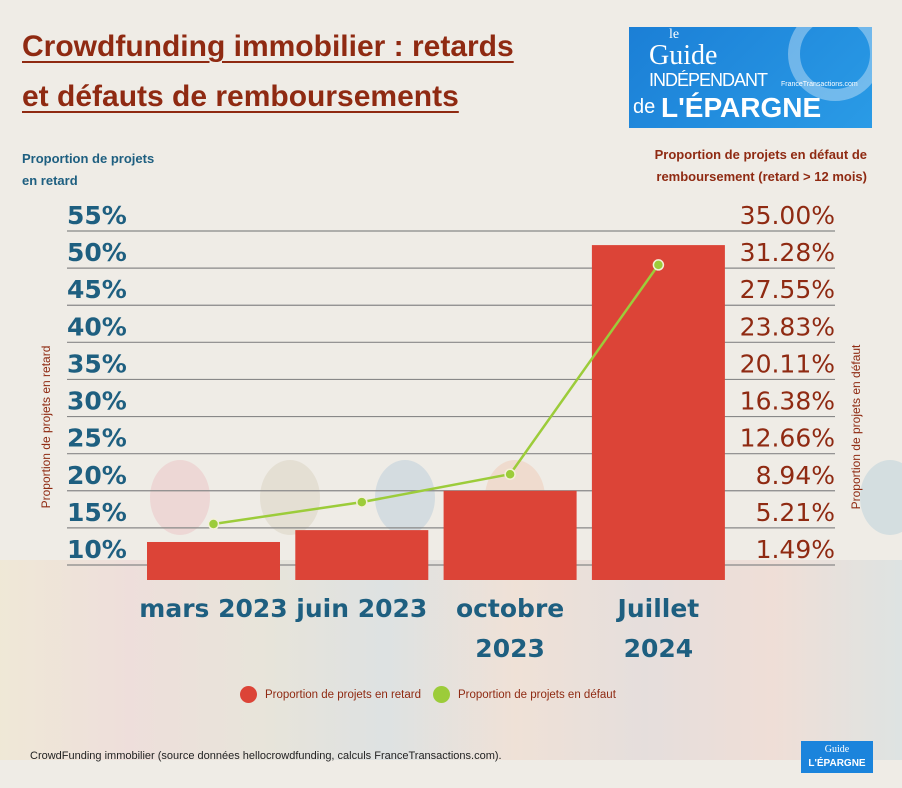  Describe the element at coordinates (674, 34) in the screenshot. I see `logo-text: le` at that location.